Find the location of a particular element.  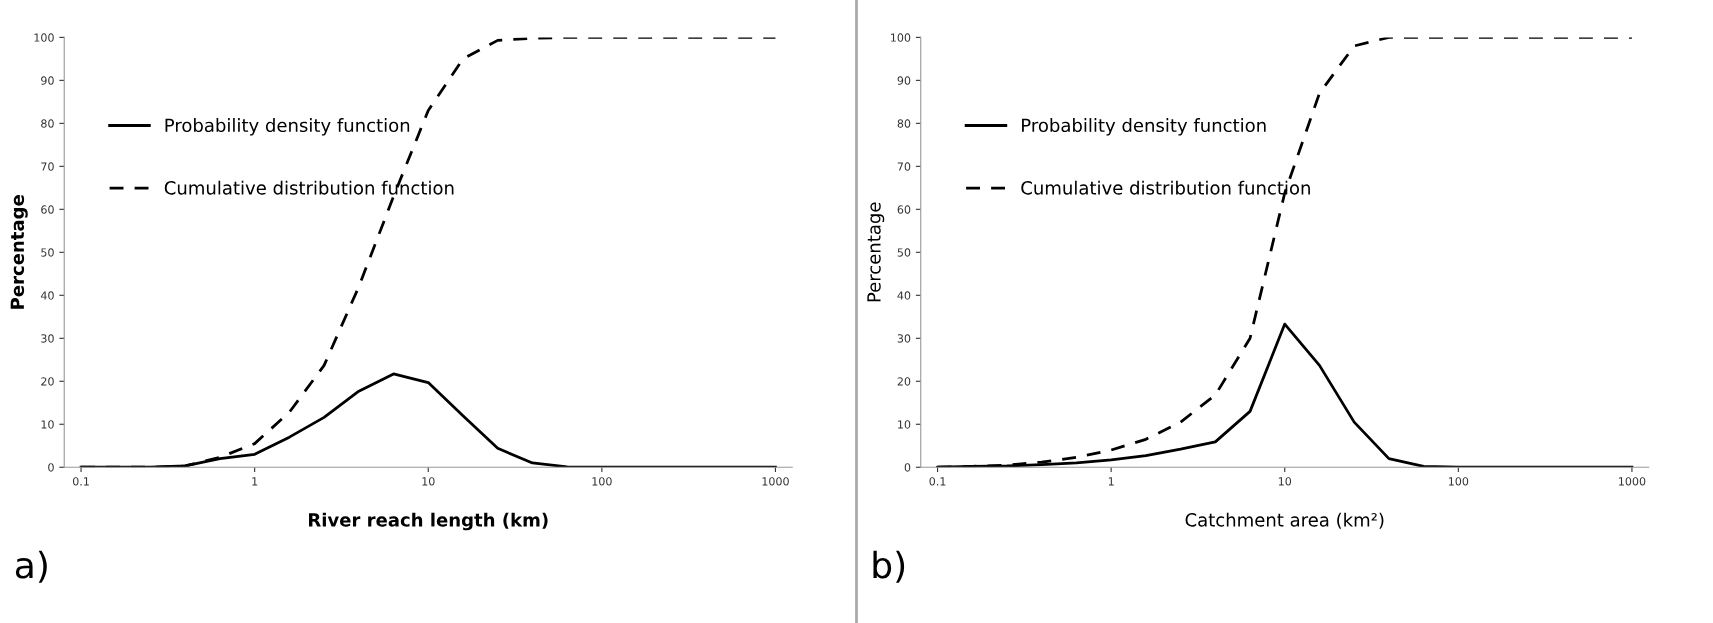

text: b) is located at coordinates (889, 566).